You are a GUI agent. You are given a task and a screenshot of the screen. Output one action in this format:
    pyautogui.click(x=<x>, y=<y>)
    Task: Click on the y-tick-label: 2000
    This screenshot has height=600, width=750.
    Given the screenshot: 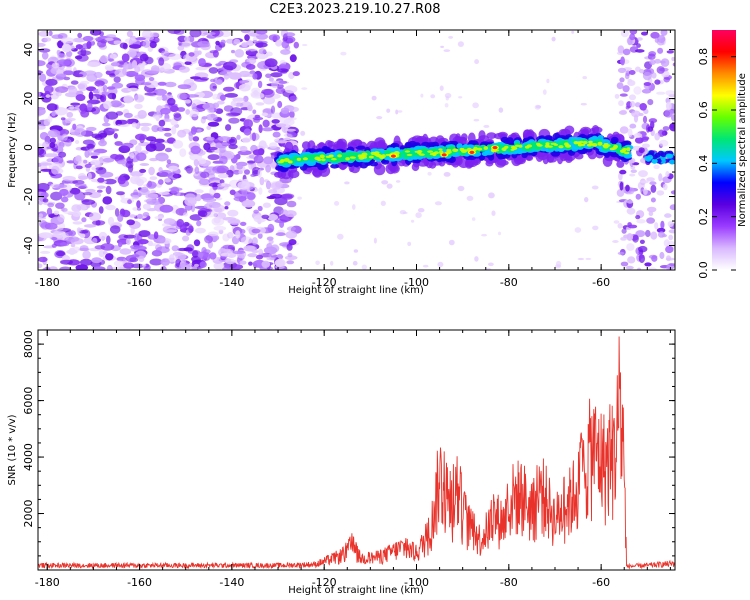 What is the action you would take?
    pyautogui.click(x=28, y=514)
    